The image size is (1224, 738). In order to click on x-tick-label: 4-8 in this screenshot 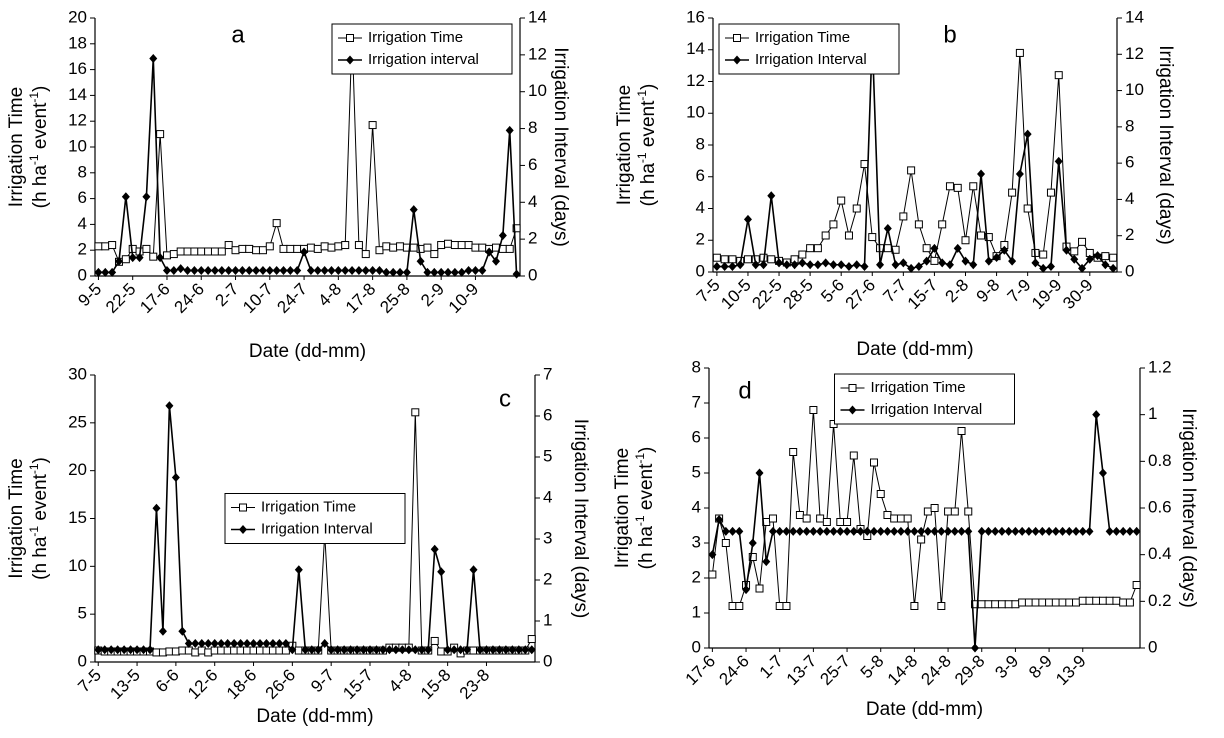, I will do `click(329, 294)`.